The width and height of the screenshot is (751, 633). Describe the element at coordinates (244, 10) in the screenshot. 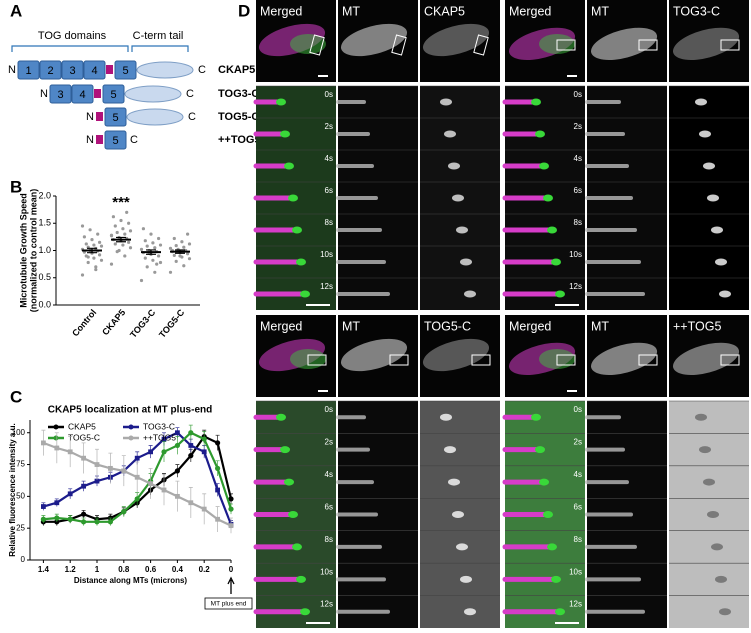

I see `panel-label: D` at that location.